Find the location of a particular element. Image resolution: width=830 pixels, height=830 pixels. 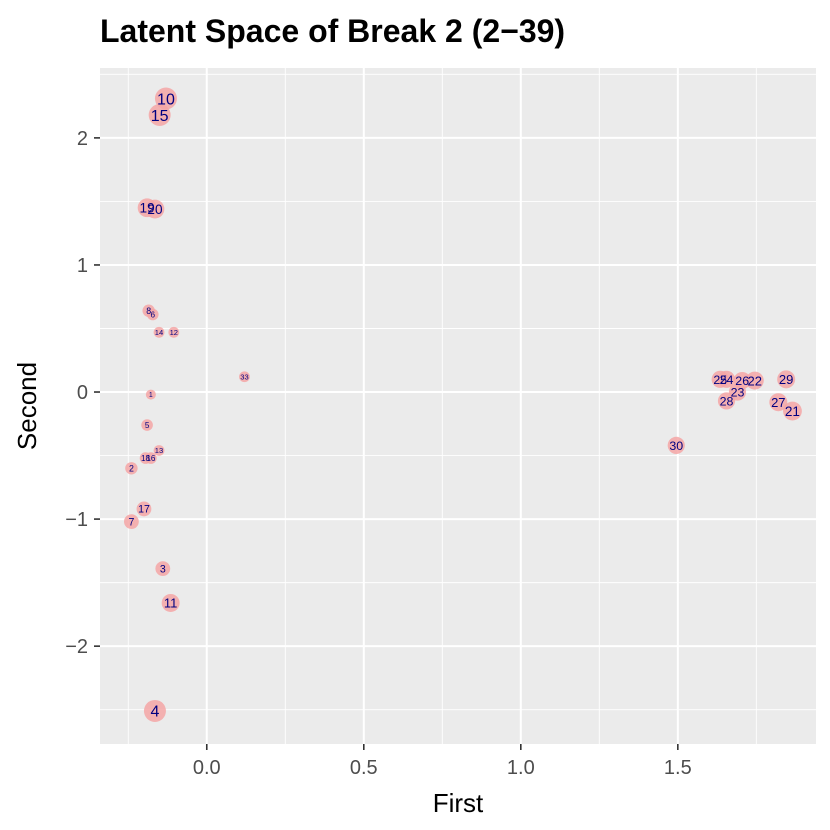

y-tick-label: 2 is located at coordinates (82, 139).